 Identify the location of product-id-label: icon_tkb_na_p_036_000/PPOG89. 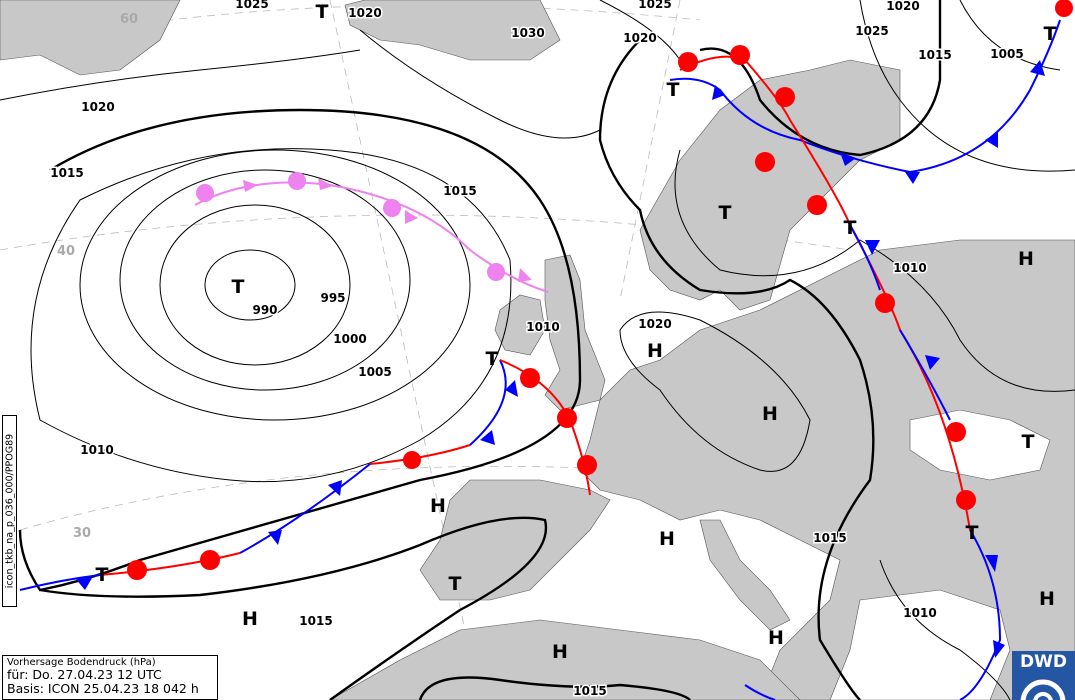
(9, 511).